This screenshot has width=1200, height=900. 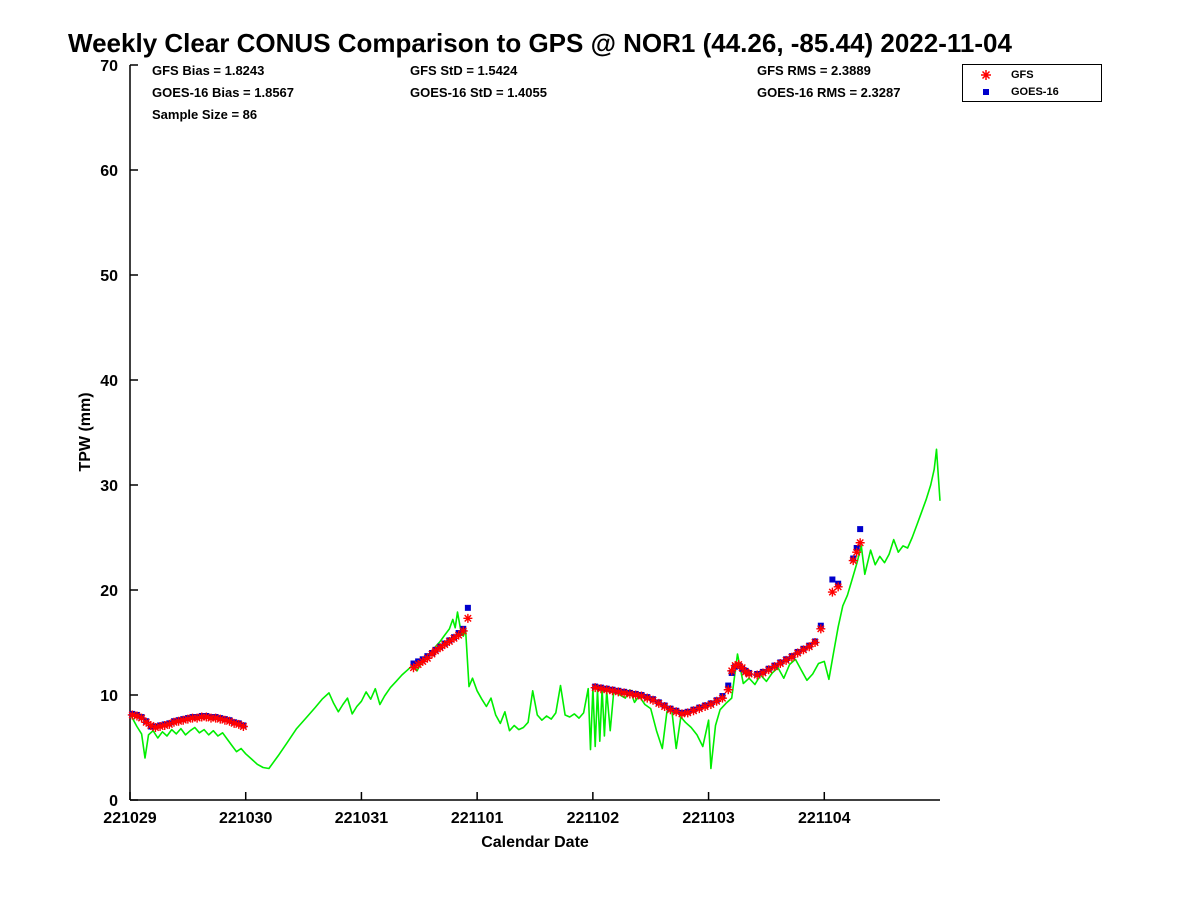 I want to click on legend-item-goes16: GOES-16, so click(x=1032, y=92).